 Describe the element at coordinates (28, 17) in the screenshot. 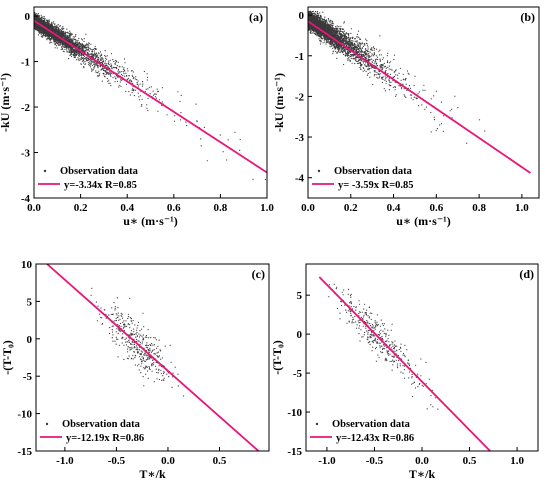

I see `y-tick-label: 0` at that location.